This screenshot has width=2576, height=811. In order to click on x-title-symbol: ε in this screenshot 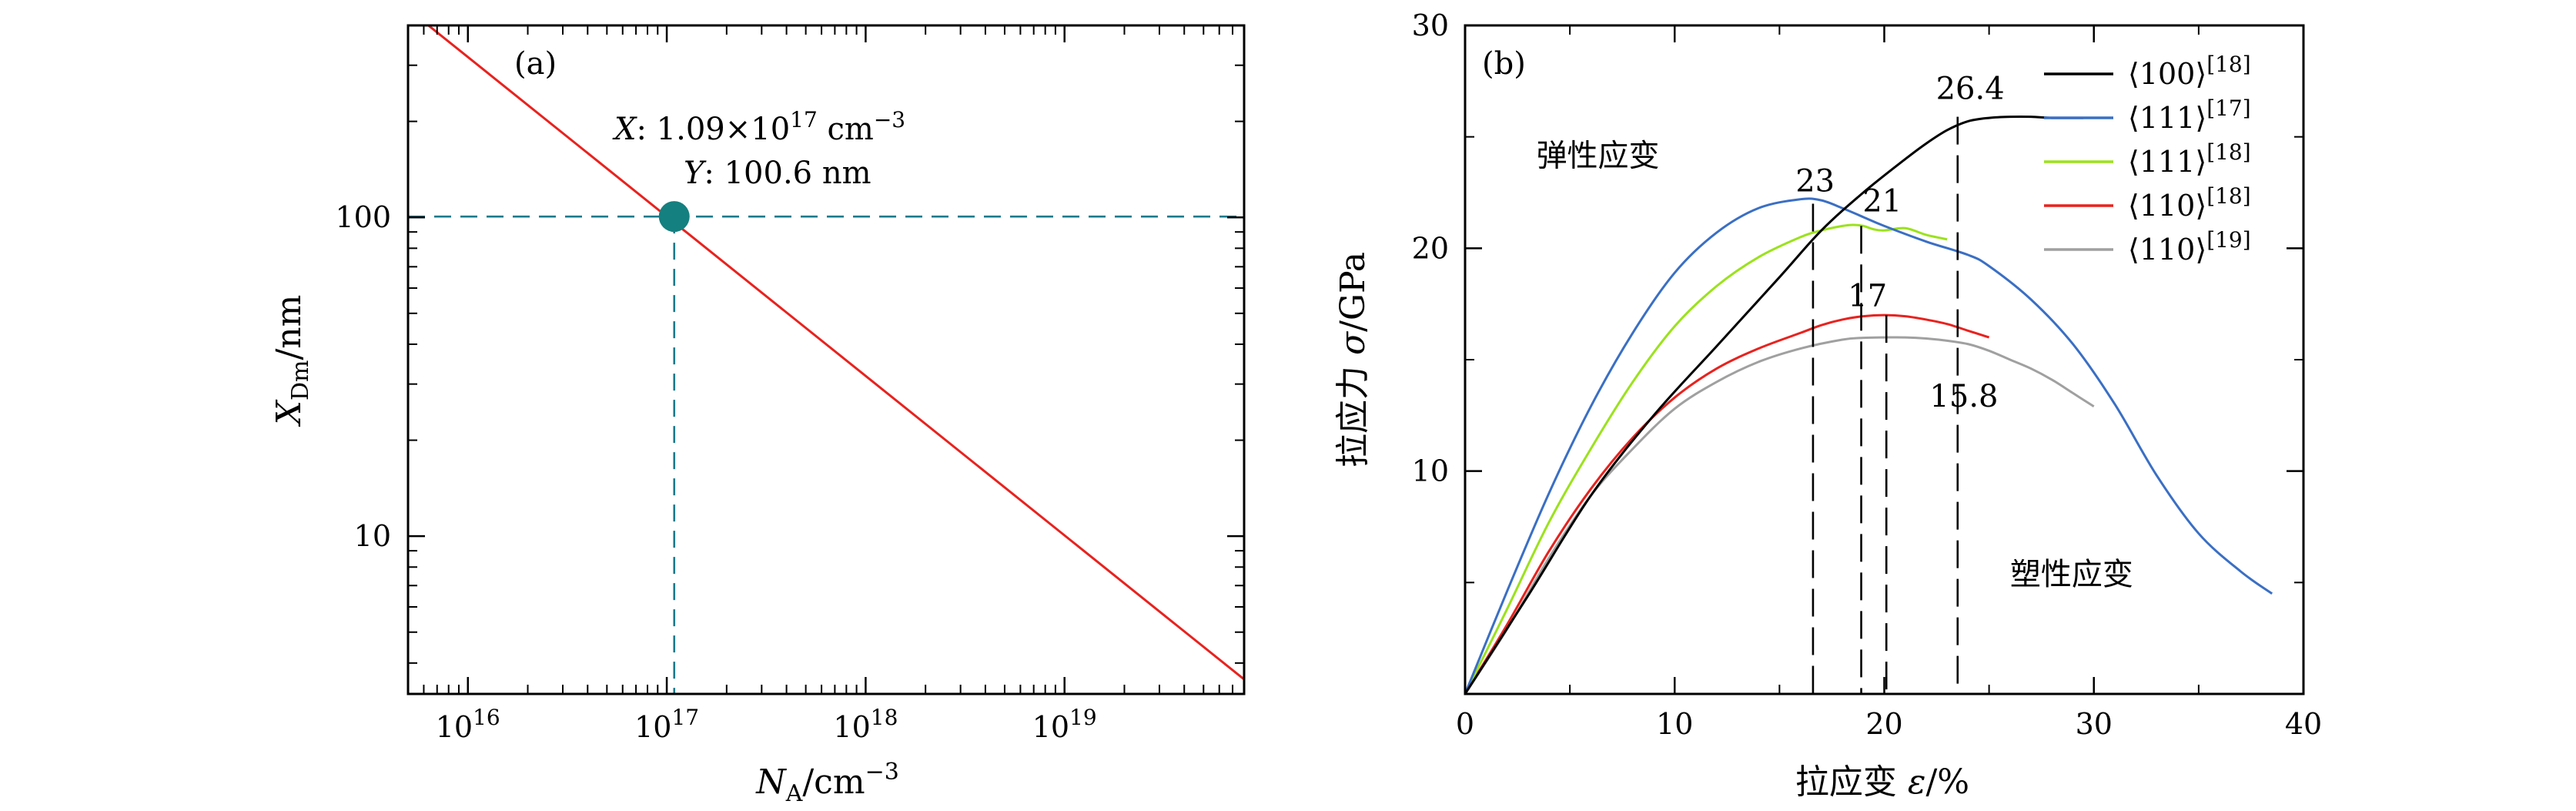, I will do `click(1917, 782)`.